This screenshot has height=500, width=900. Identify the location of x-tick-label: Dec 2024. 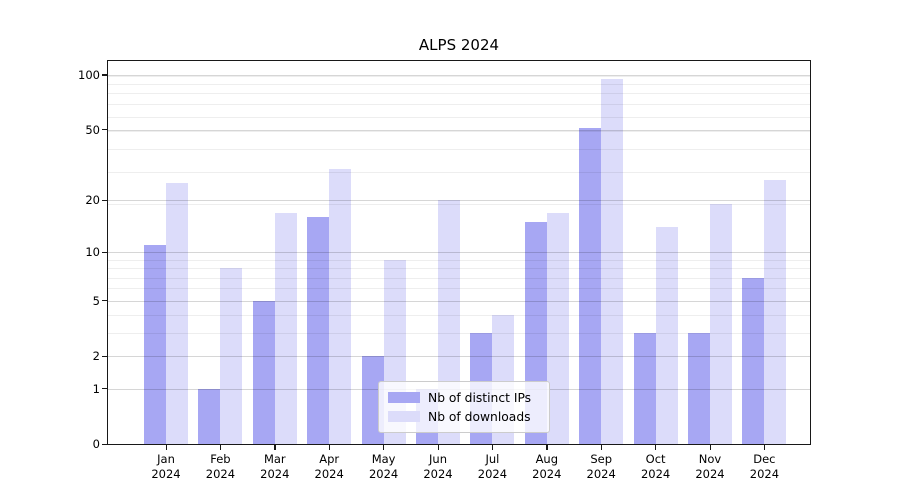
(764, 466).